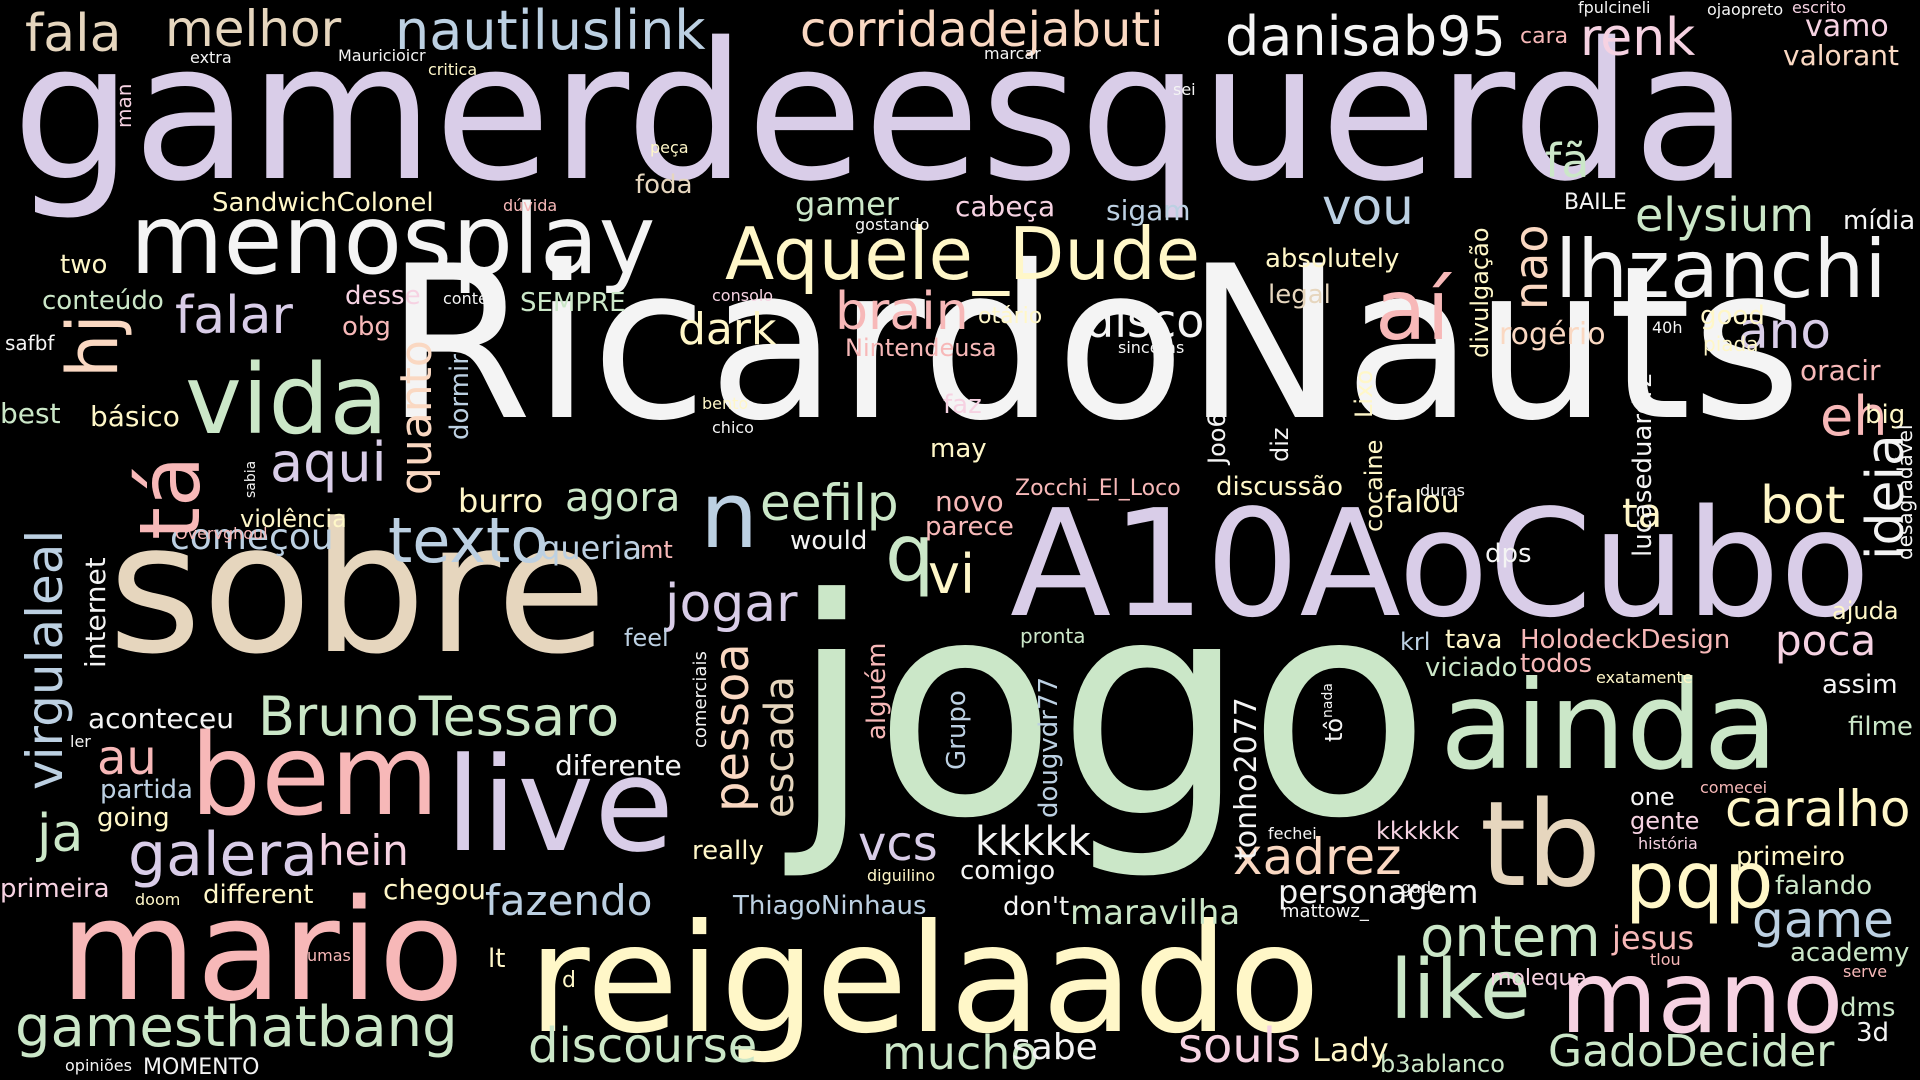  Describe the element at coordinates (1823, 920) in the screenshot. I see `word-game: game` at that location.